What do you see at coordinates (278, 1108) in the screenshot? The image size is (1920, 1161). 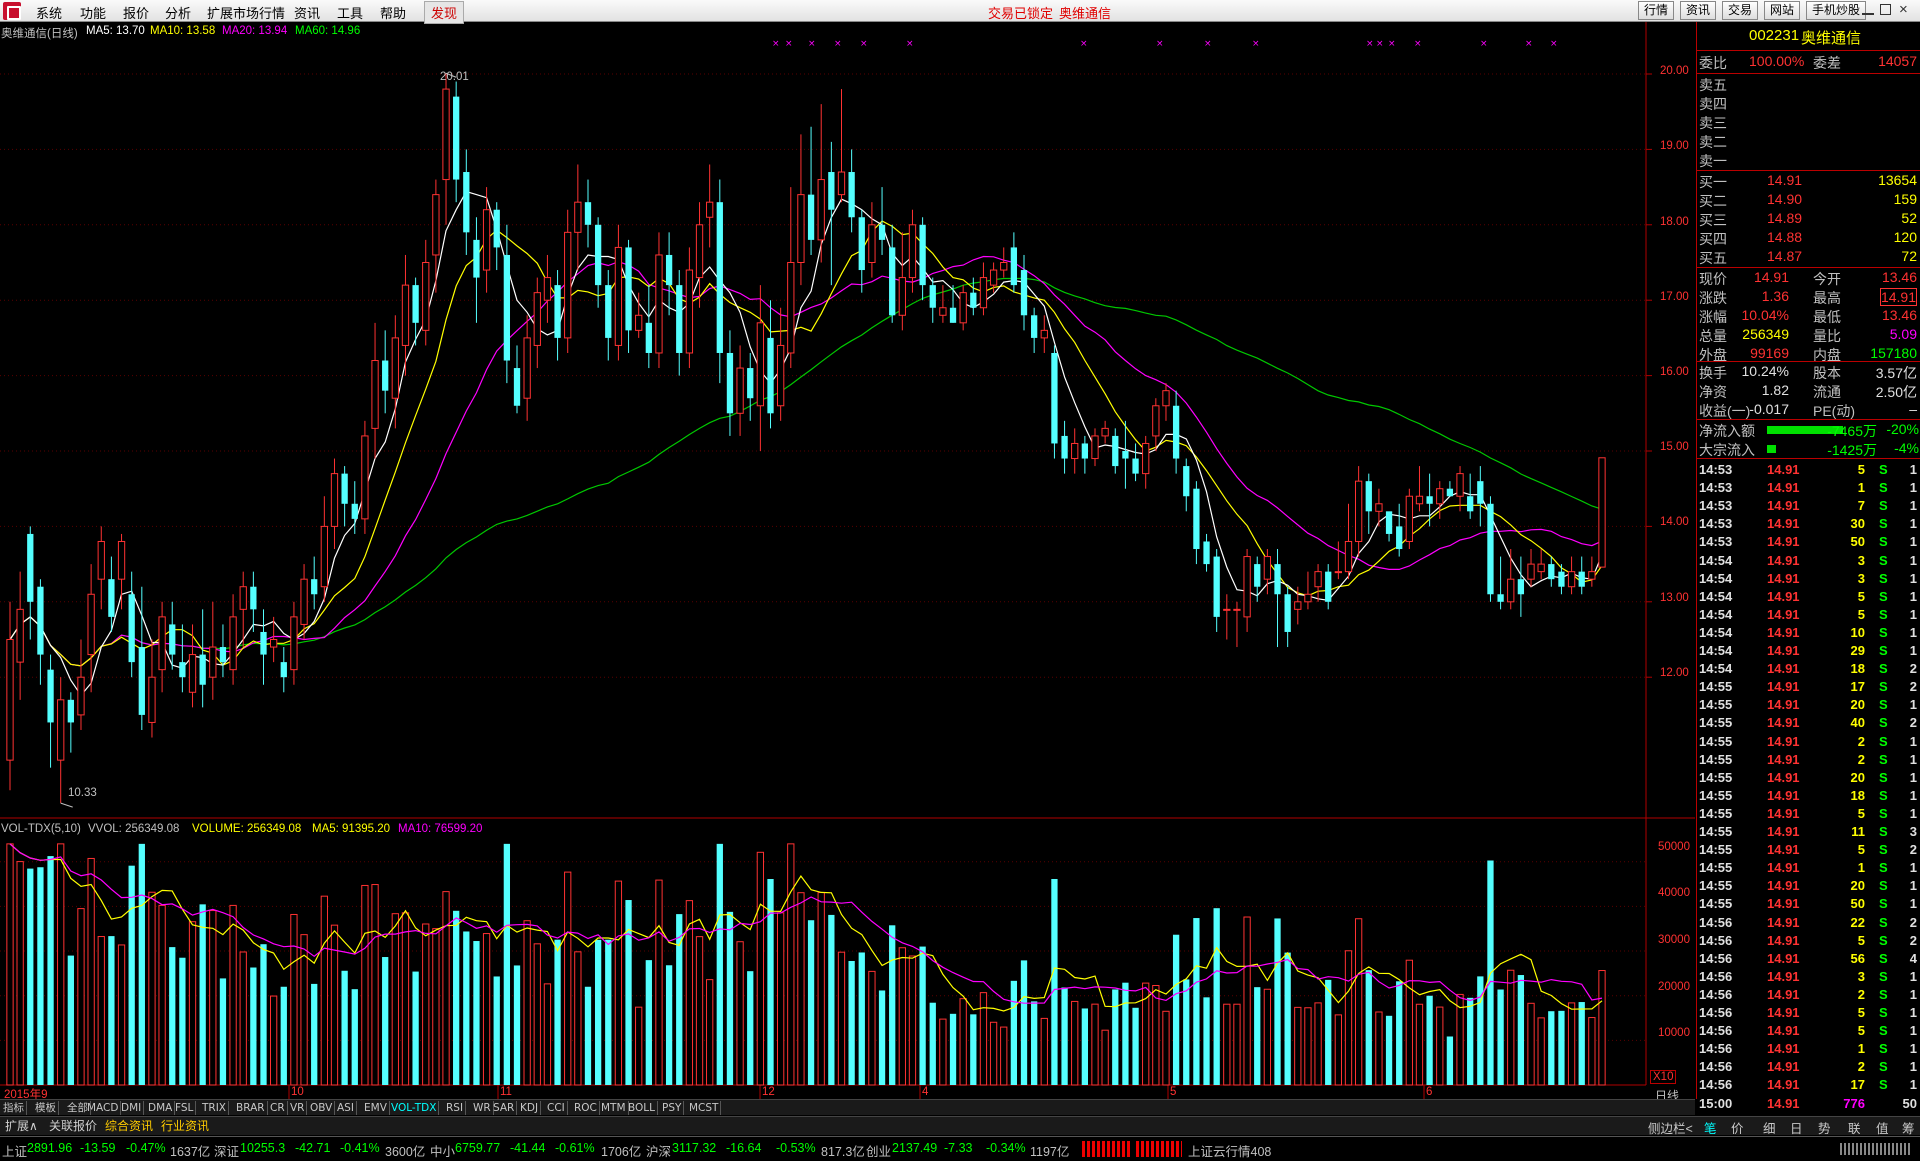 I see `indicator-tab-cr: CR` at bounding box center [278, 1108].